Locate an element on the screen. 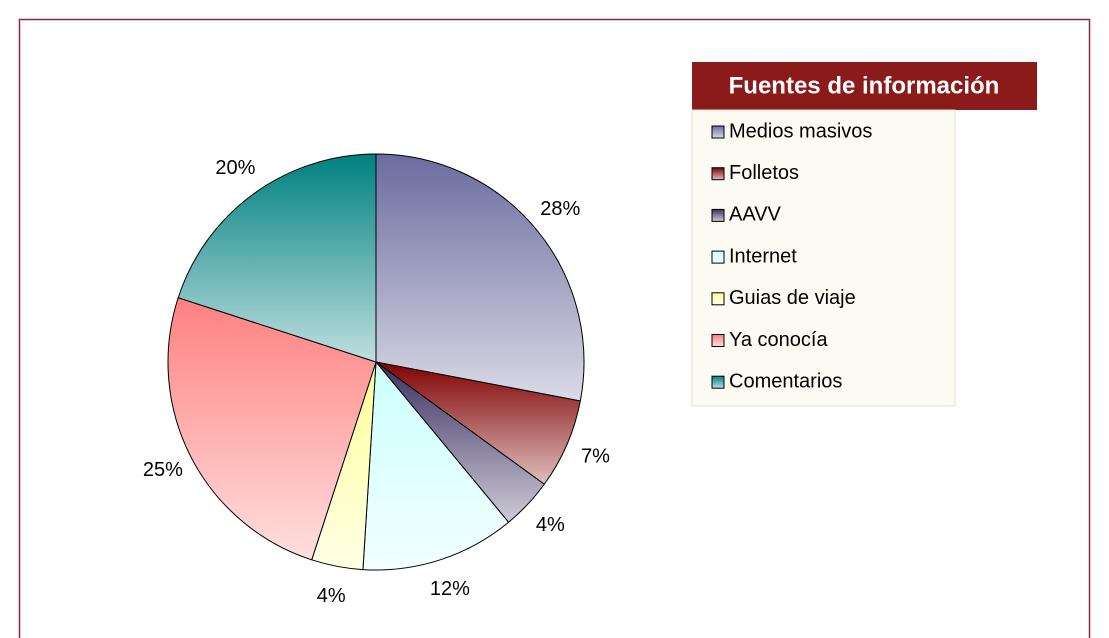 Image resolution: width=1109 pixels, height=638 pixels. legend-label: Ya conocía is located at coordinates (778, 340).